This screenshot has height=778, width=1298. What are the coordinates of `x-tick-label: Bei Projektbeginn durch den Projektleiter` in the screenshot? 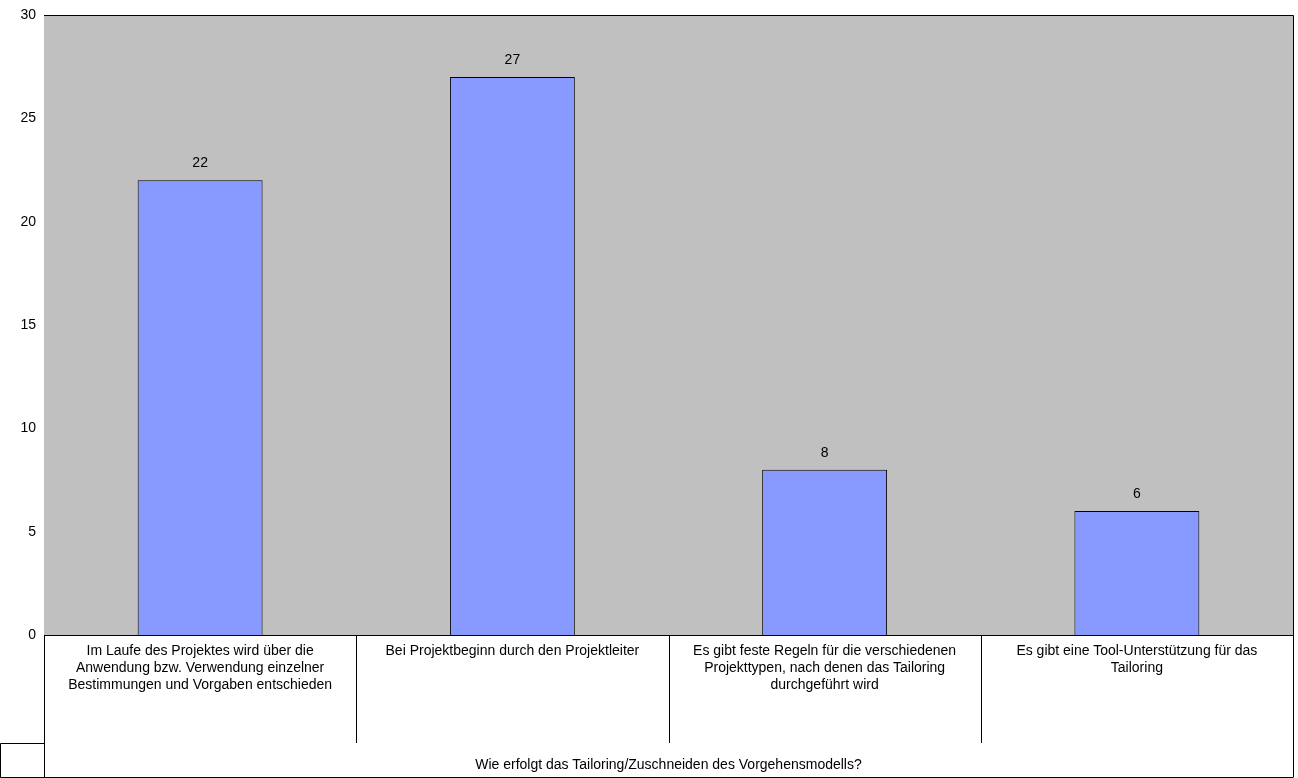 It's located at (512, 650).